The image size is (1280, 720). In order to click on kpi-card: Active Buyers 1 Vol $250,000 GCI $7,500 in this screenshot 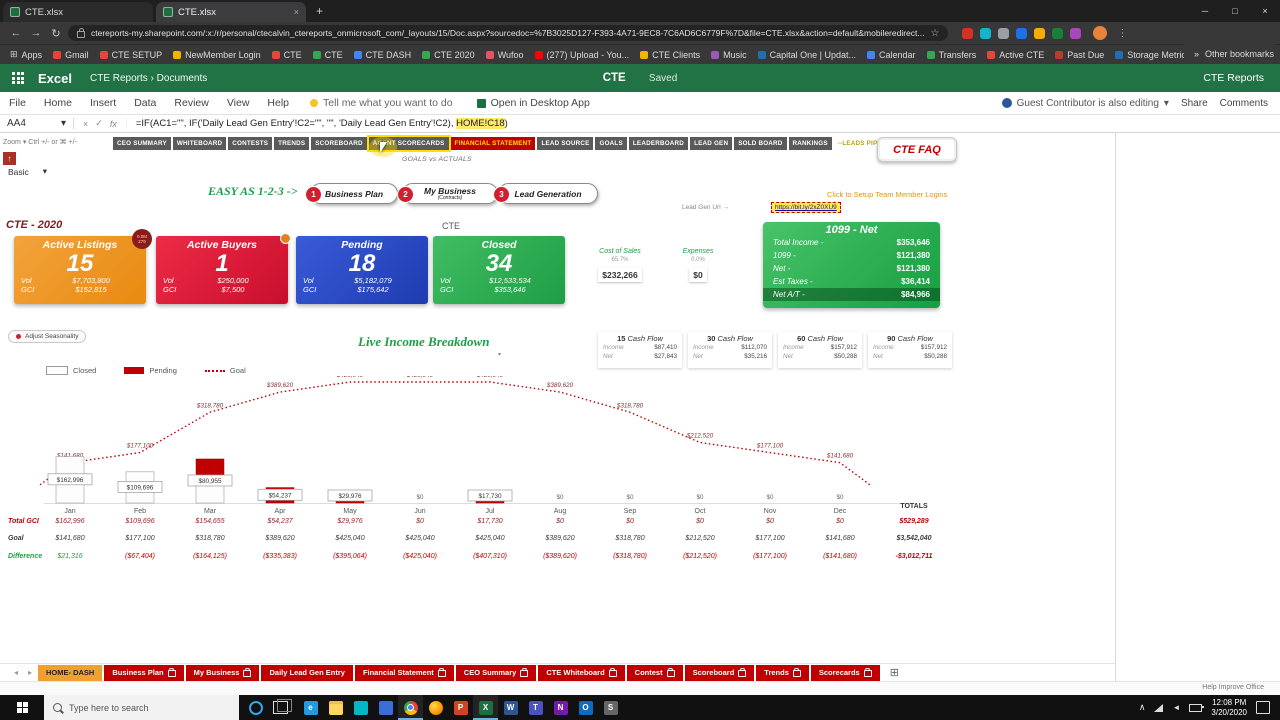, I will do `click(223, 268)`.